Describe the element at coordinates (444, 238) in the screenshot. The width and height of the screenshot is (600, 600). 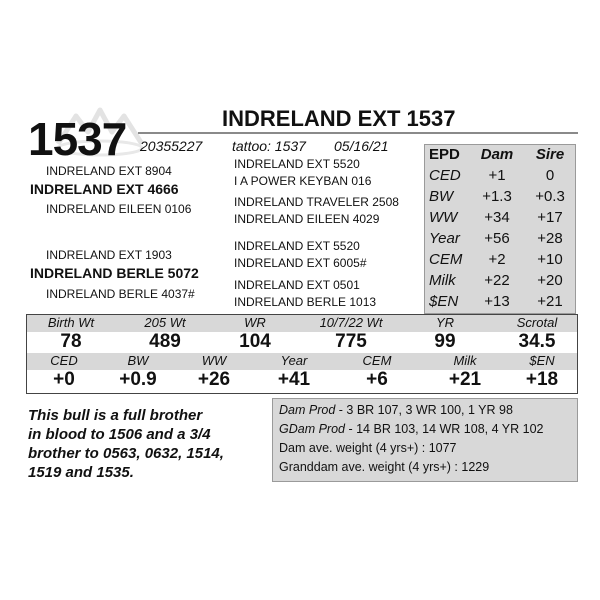
I see `parent-epd-trait: Year` at that location.